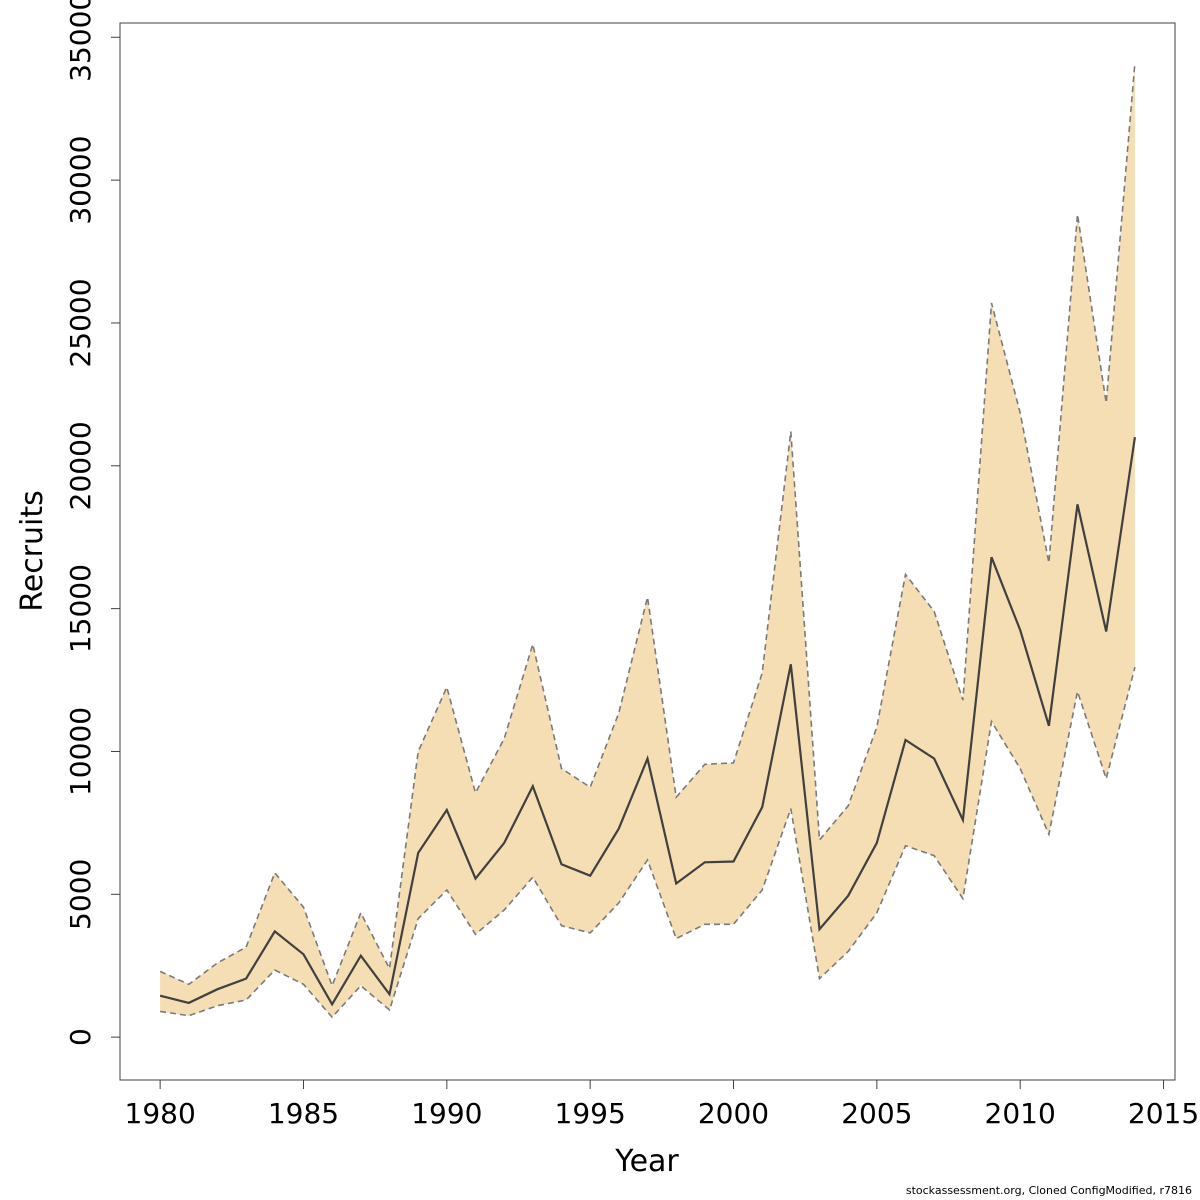 This screenshot has width=1200, height=1200. I want to click on y-tick-label: 25000, so click(80, 322).